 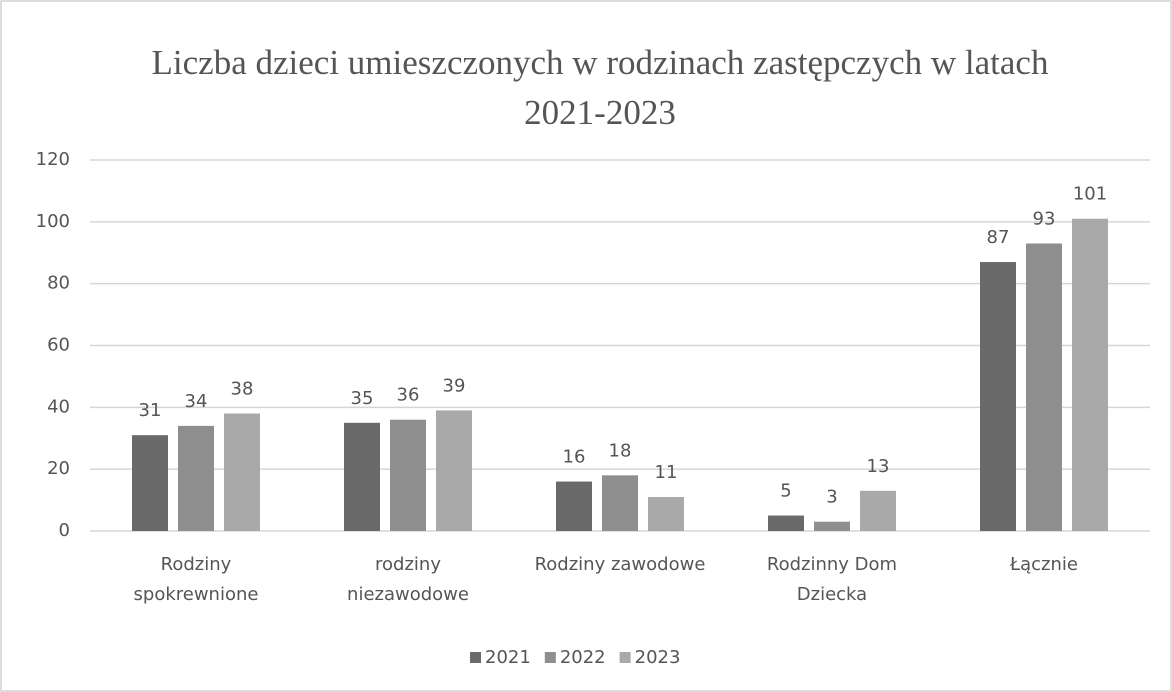 I want to click on data-label: 13, so click(x=878, y=466).